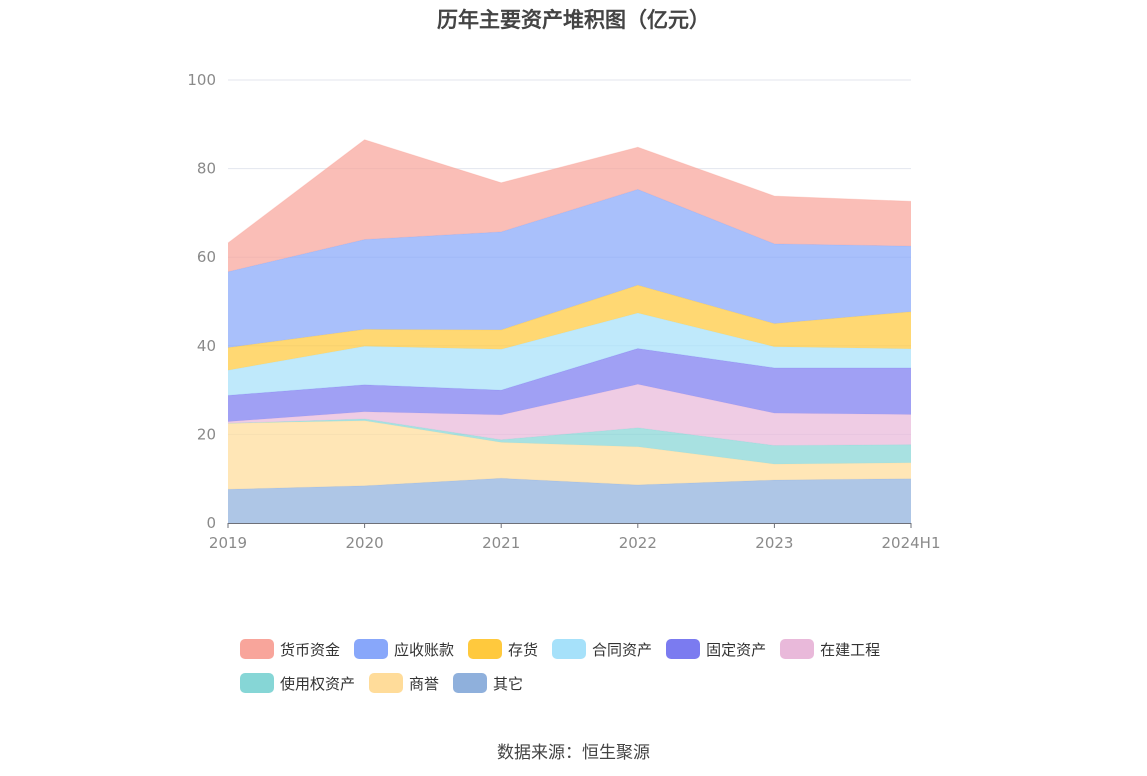  Describe the element at coordinates (424, 683) in the screenshot. I see `legend-label: 商誉` at that location.